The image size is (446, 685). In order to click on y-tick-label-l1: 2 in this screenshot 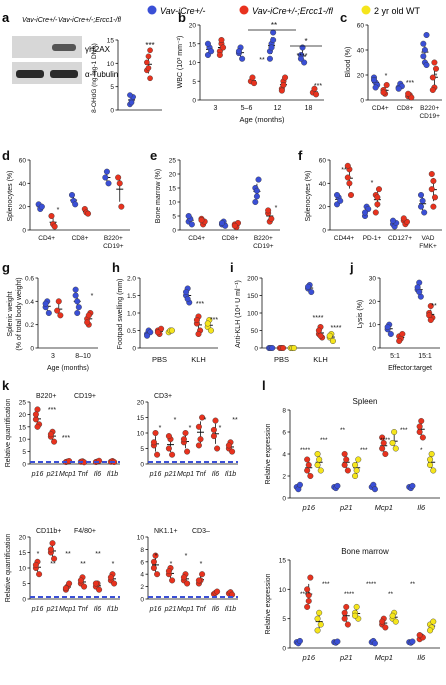, I will do `click(284, 477)`.